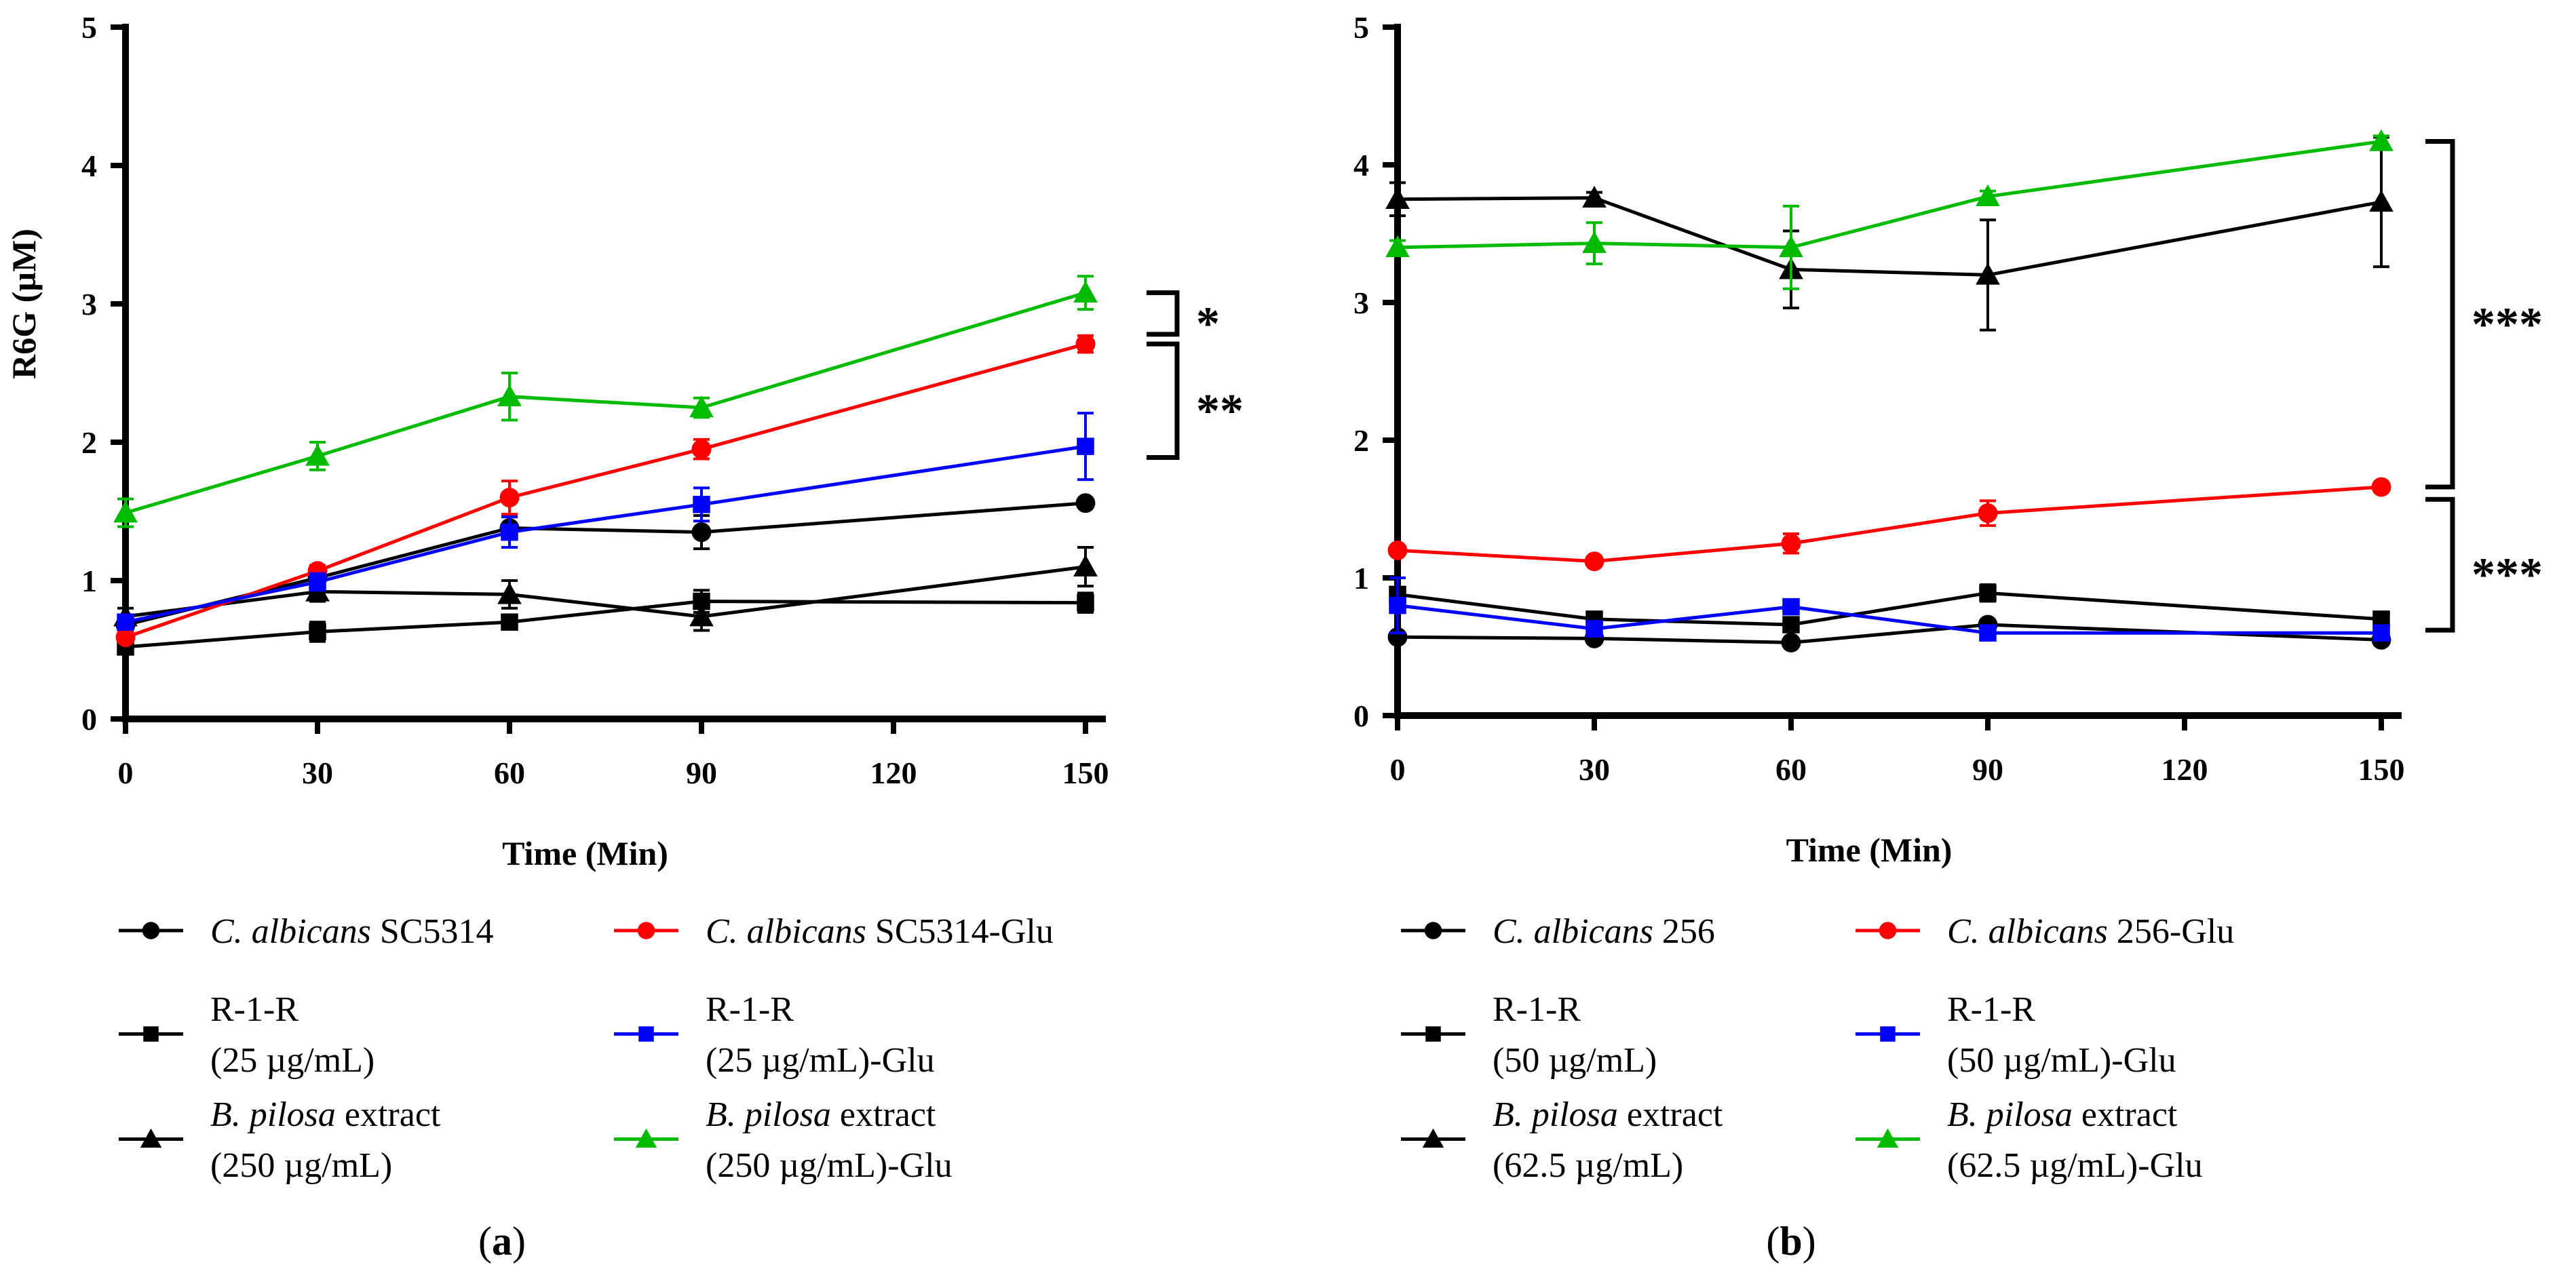 This screenshot has width=2576, height=1288. Describe the element at coordinates (585, 853) in the screenshot. I see `x-axis-title: Time (Min)` at that location.